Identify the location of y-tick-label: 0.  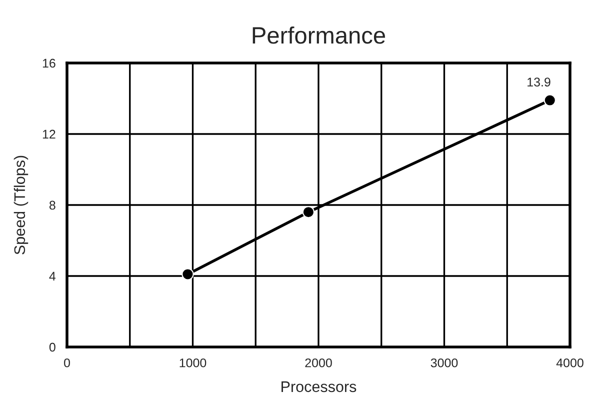
(52, 347).